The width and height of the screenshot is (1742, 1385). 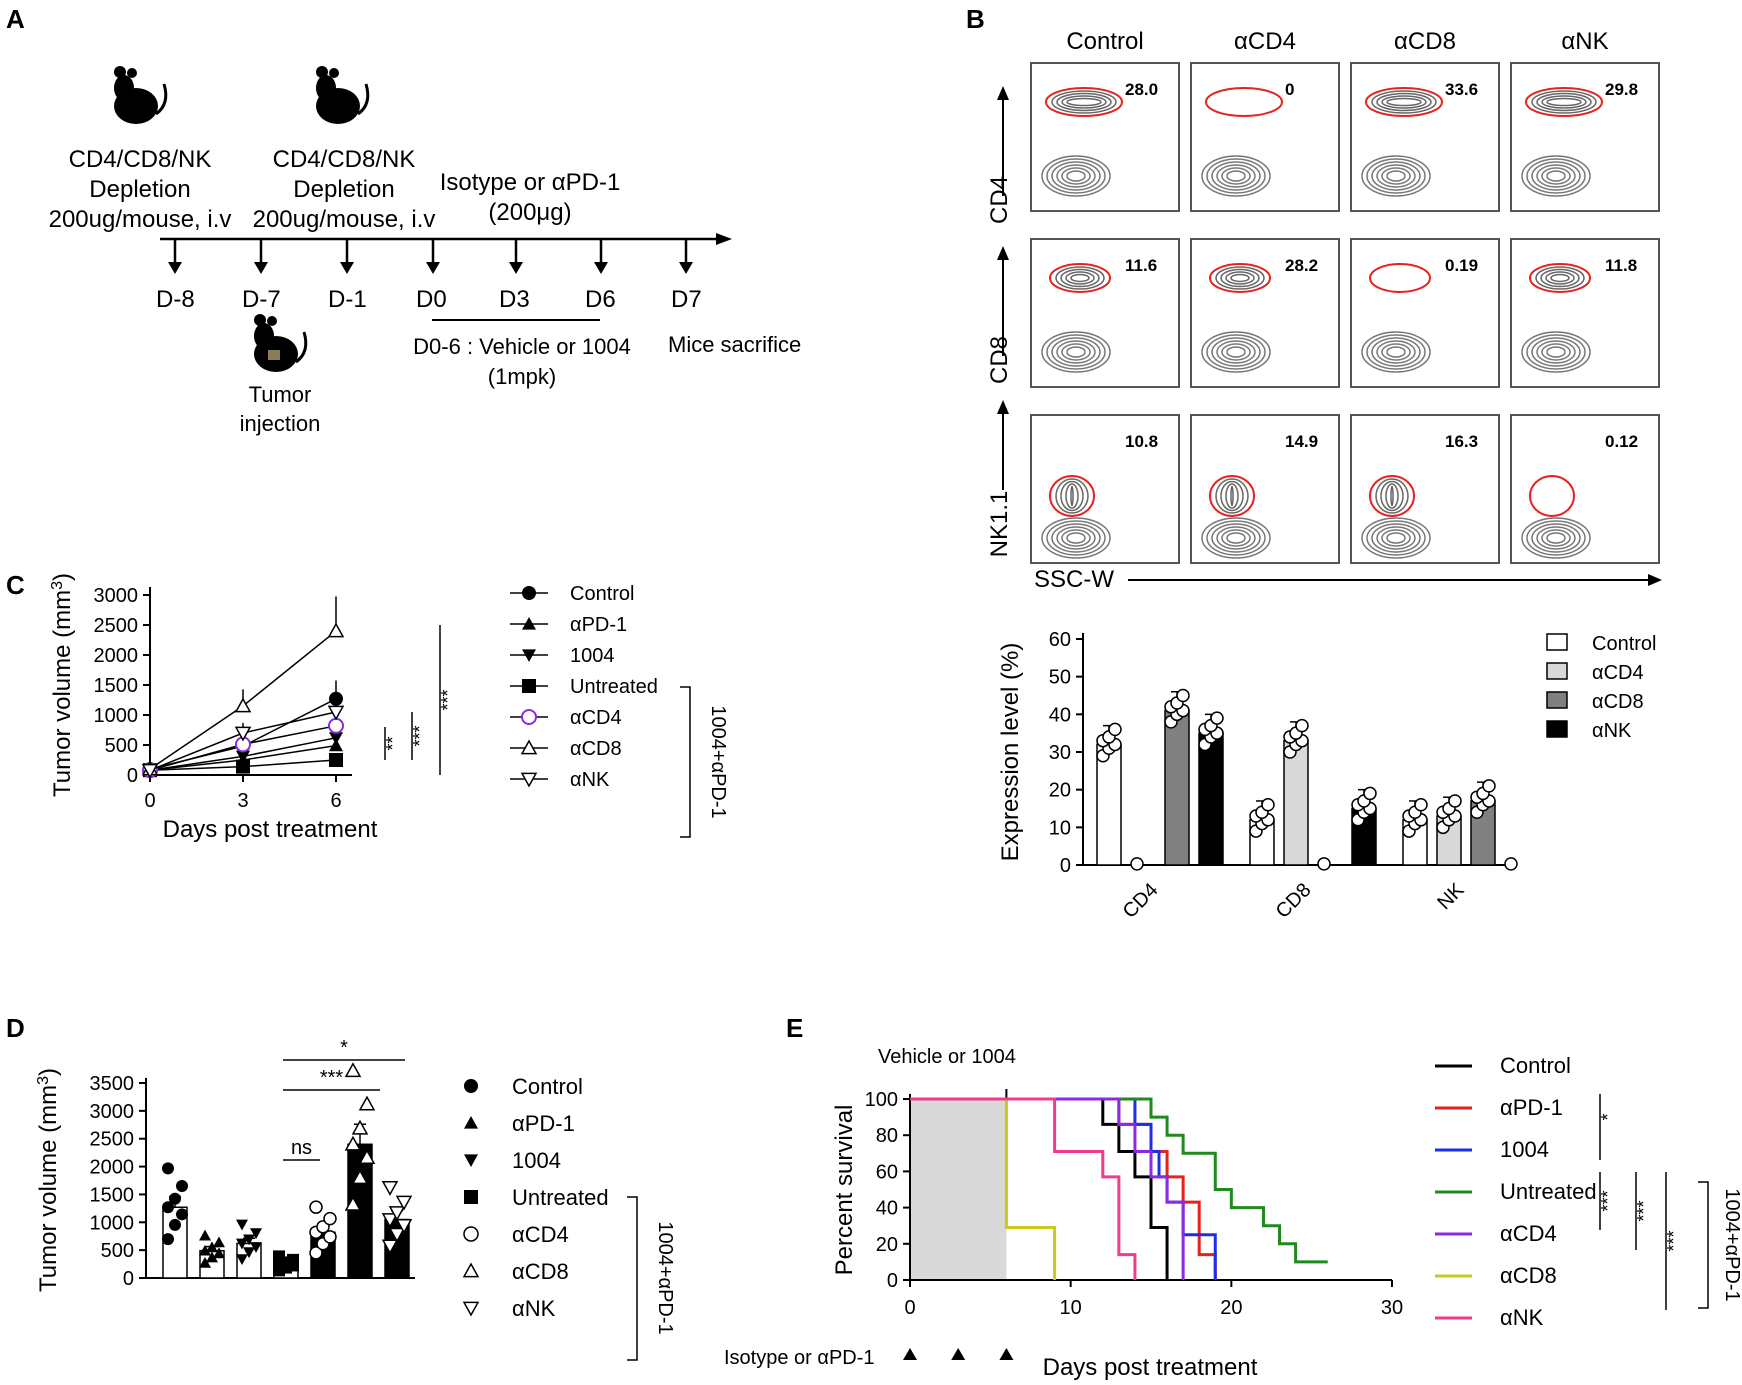 What do you see at coordinates (141, 95) in the screenshot?
I see `mouse-icon` at bounding box center [141, 95].